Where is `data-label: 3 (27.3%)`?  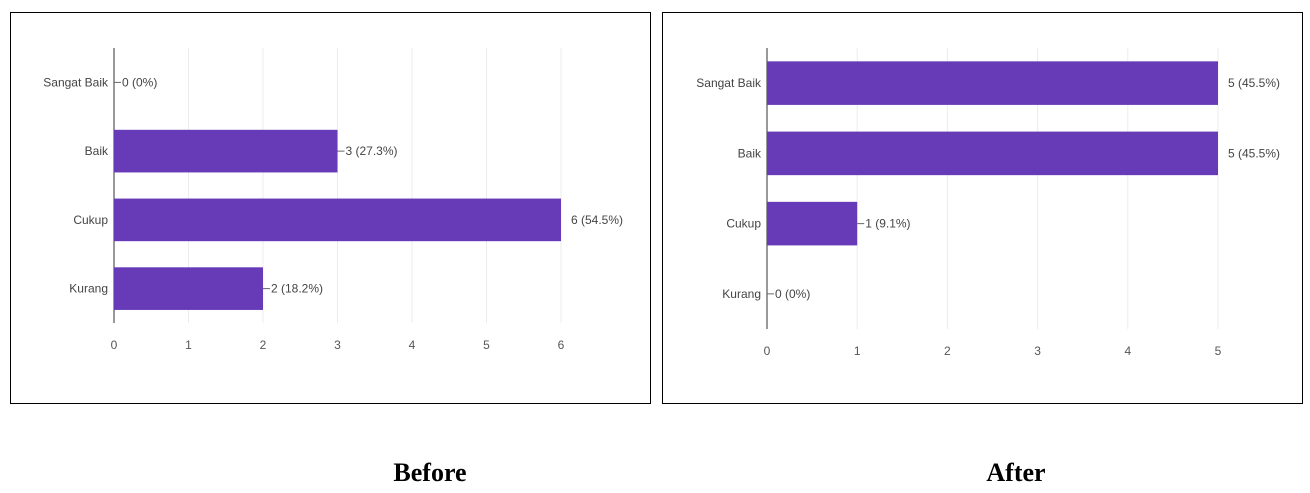
data-label: 3 (27.3%) is located at coordinates (372, 151).